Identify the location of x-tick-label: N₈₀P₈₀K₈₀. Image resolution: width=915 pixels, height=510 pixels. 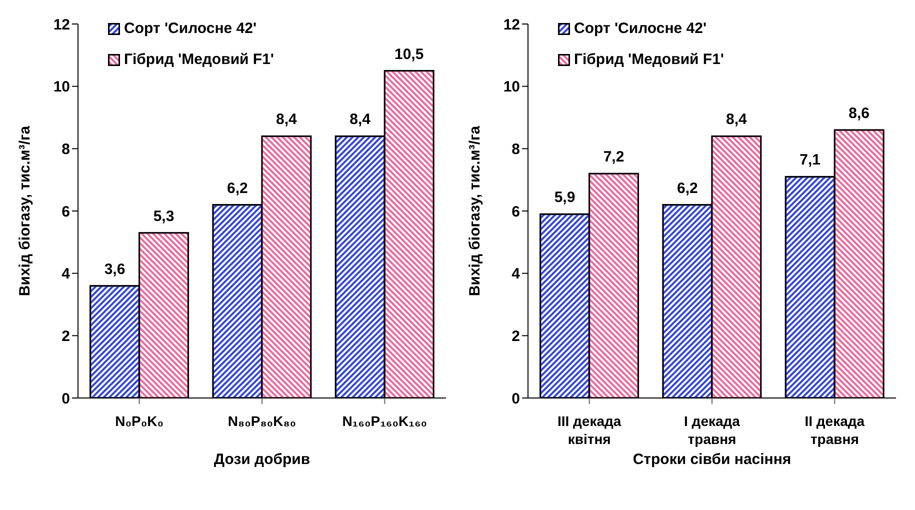
(262, 421).